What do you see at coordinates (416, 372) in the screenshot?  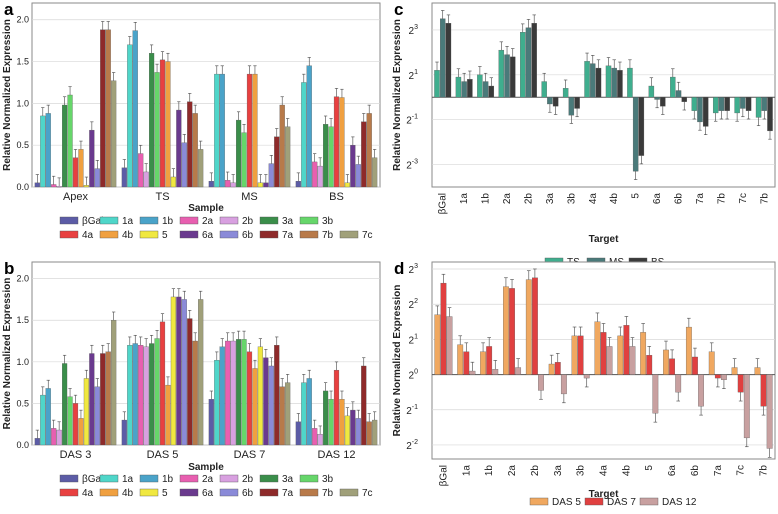 I see `y-tick-exponent: 0` at bounding box center [416, 372].